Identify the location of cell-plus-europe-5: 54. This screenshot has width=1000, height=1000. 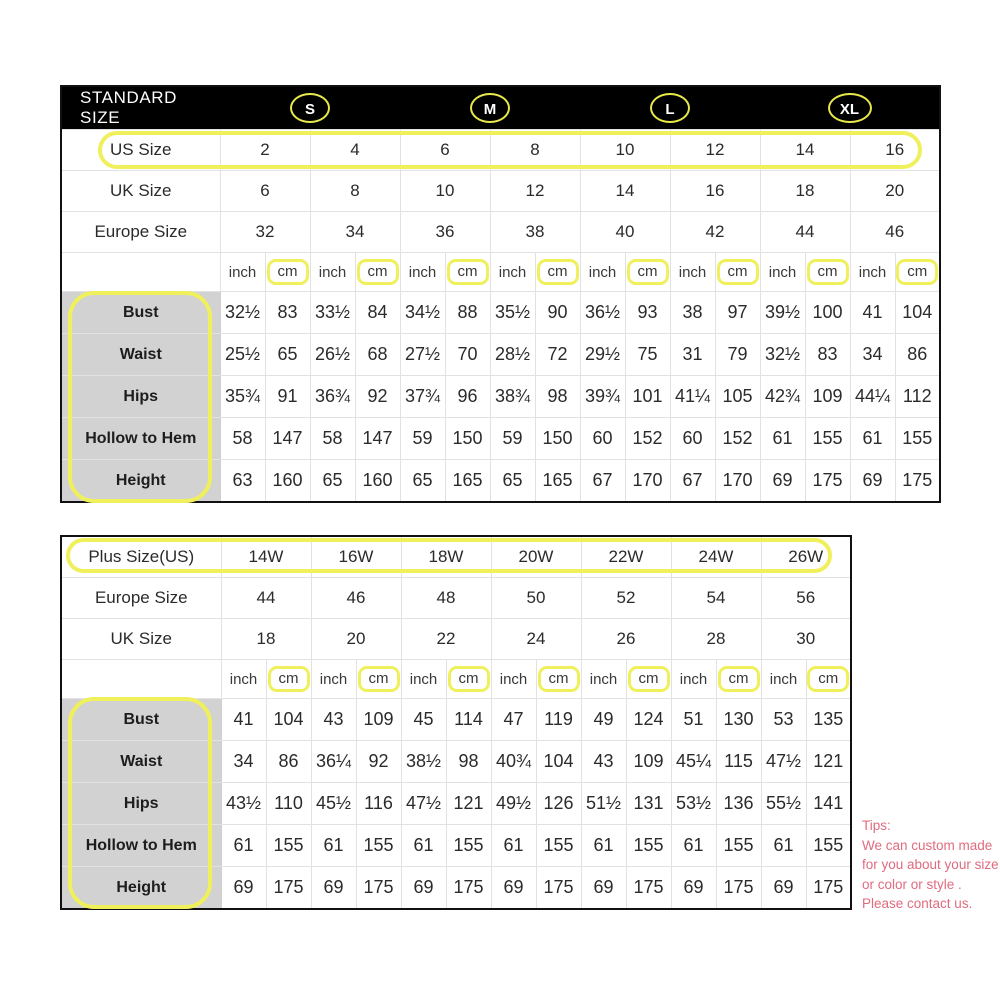
(716, 598).